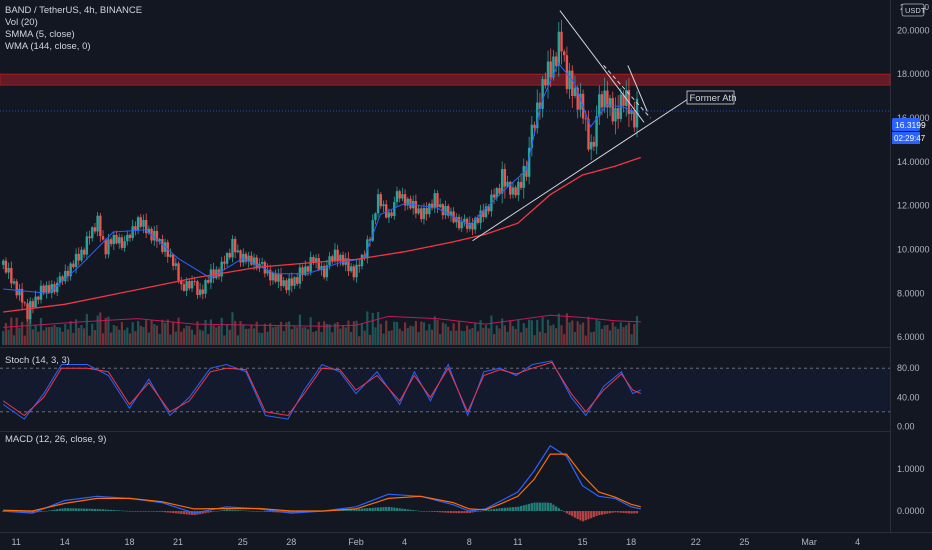 The width and height of the screenshot is (932, 550). Describe the element at coordinates (436, 542) in the screenshot. I see `time-axis: 11 14 18 21 25 28 Feb 4 8 11 15 18 22 25 Mar 4` at that location.